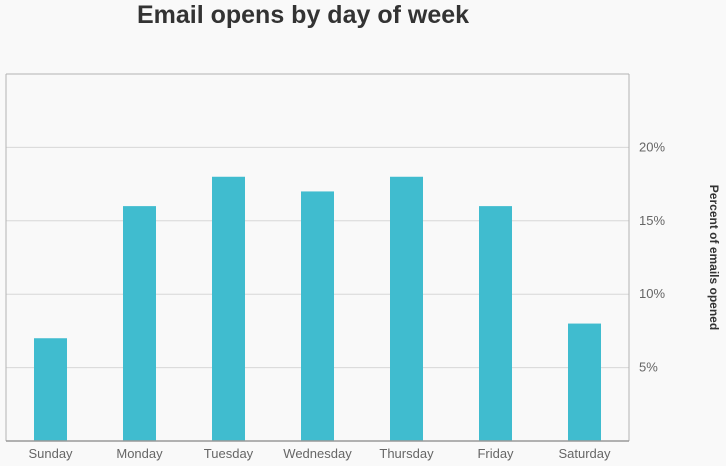  I want to click on y-tick-label: 15%, so click(652, 220).